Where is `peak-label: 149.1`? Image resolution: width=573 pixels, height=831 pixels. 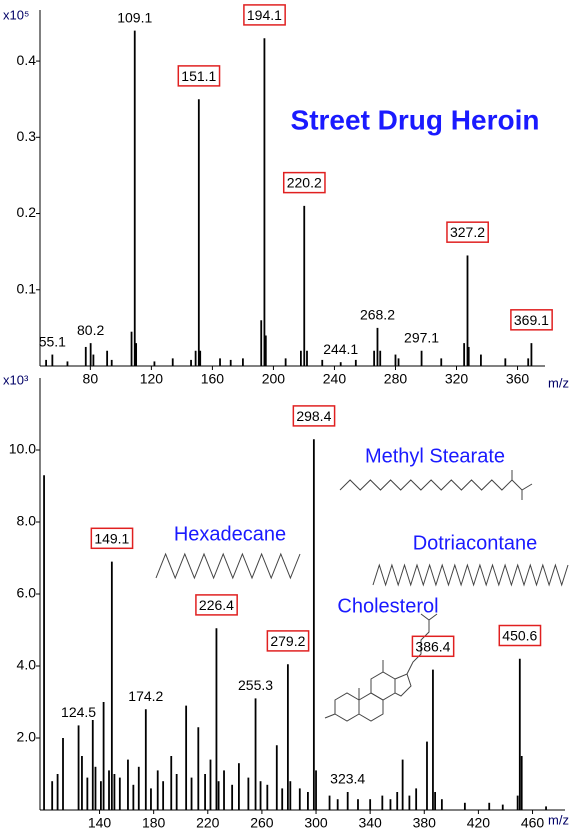 peak-label: 149.1 is located at coordinates (111, 538).